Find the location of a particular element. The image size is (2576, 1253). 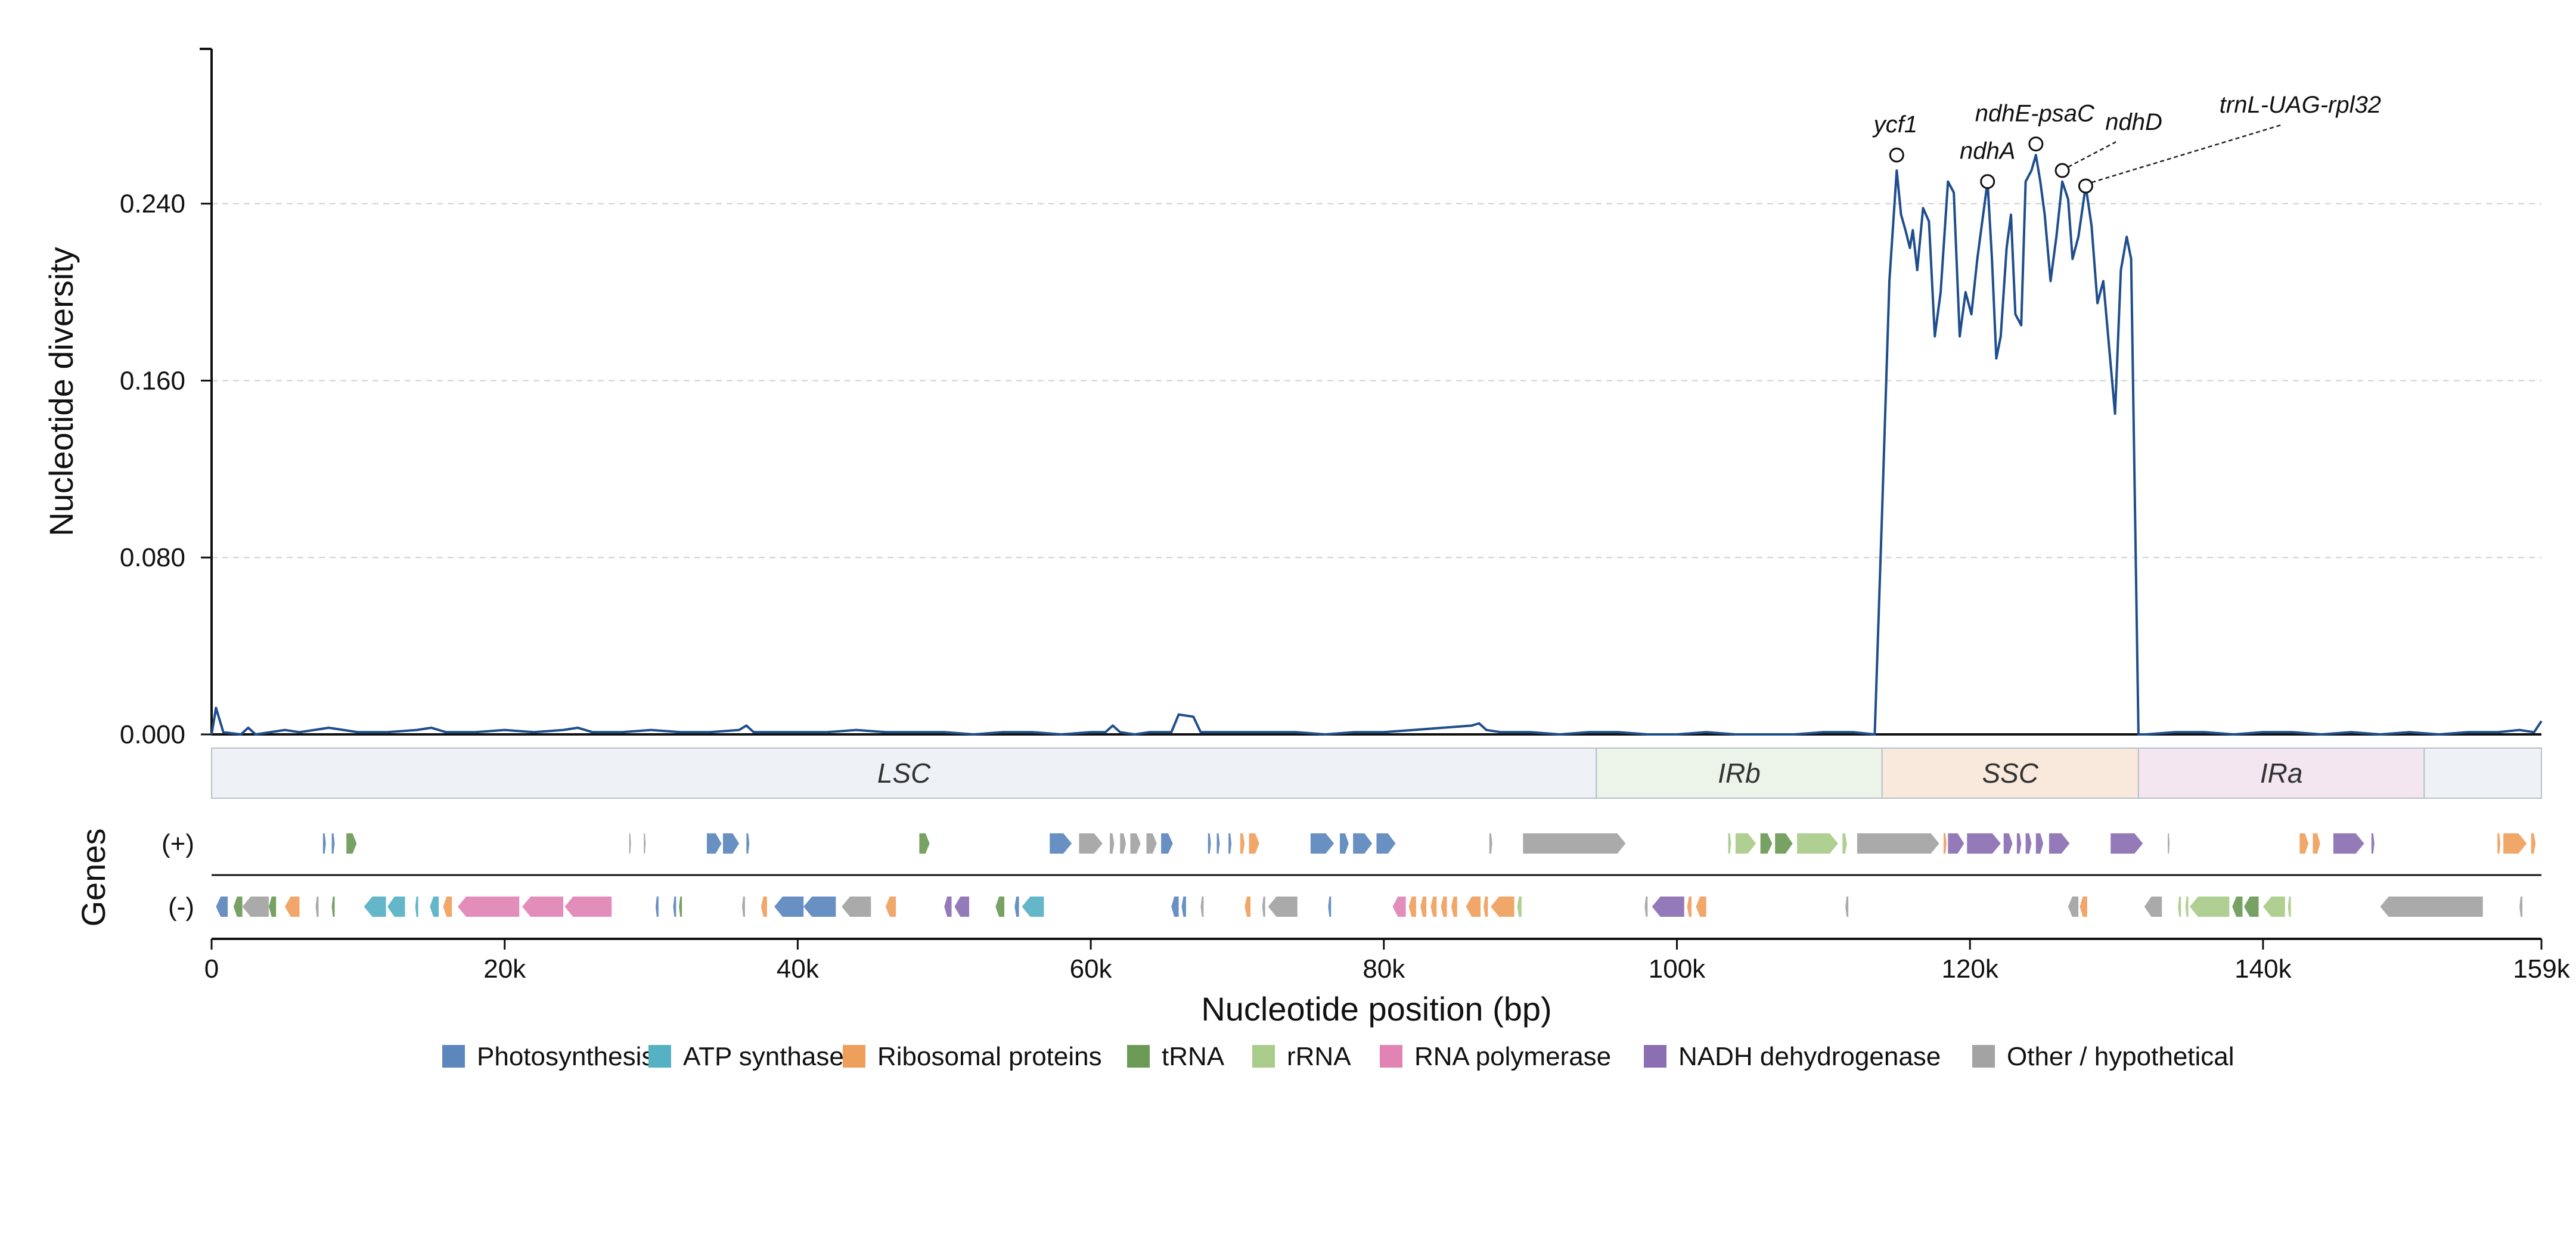

region-label: IRa is located at coordinates (2282, 773).